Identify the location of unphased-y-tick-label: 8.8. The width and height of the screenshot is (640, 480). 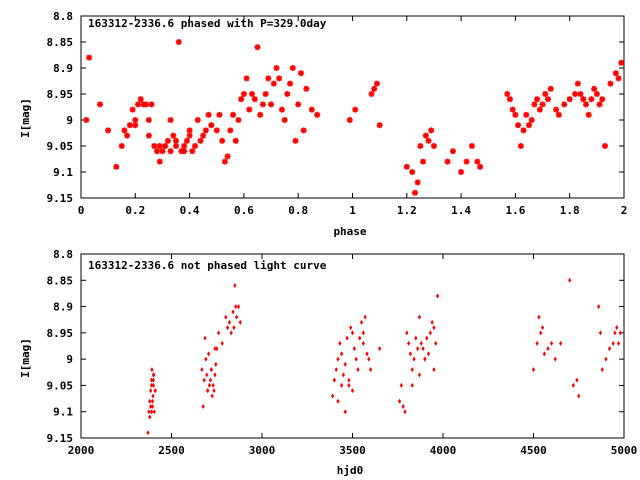
(63, 254).